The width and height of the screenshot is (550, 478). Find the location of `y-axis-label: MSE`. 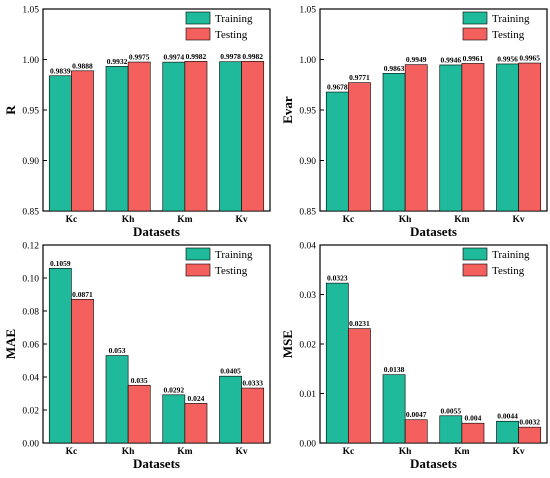

y-axis-label: MSE is located at coordinates (287, 344).